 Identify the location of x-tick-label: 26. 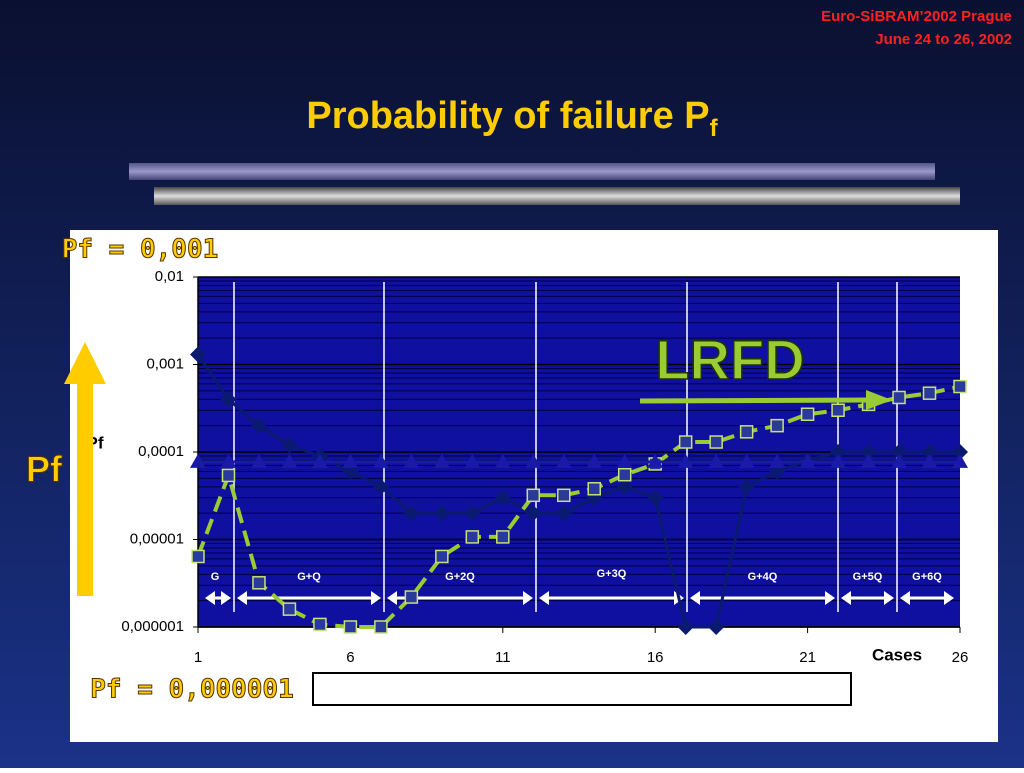
(960, 657).